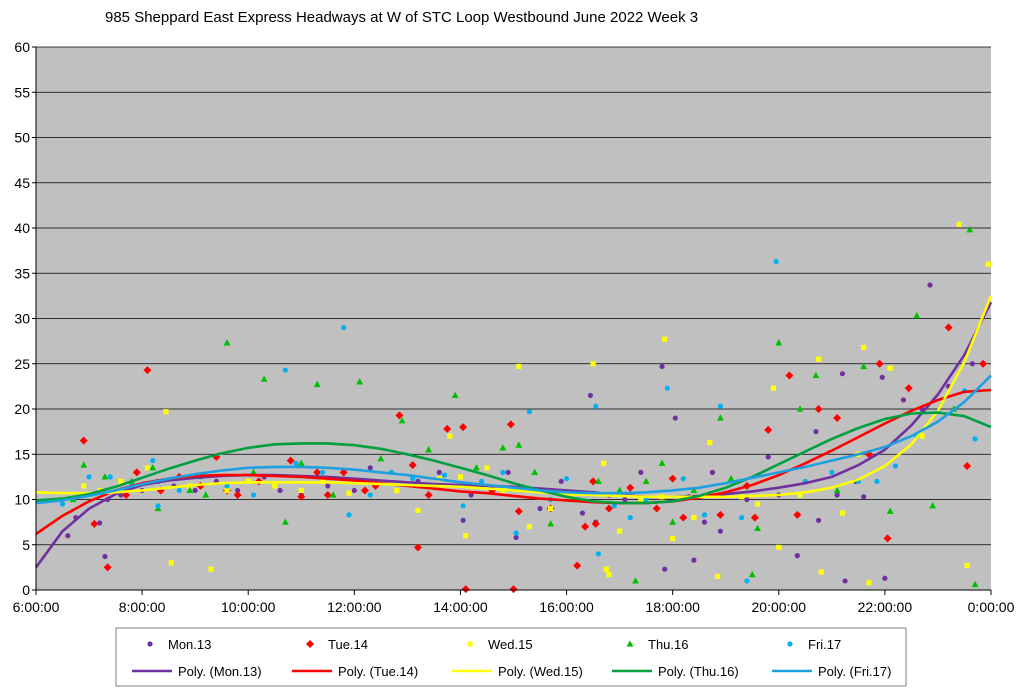 Image resolution: width=1024 pixels, height=692 pixels. Describe the element at coordinates (36, 607) in the screenshot. I see `x-tick-label: 6:00:00` at that location.